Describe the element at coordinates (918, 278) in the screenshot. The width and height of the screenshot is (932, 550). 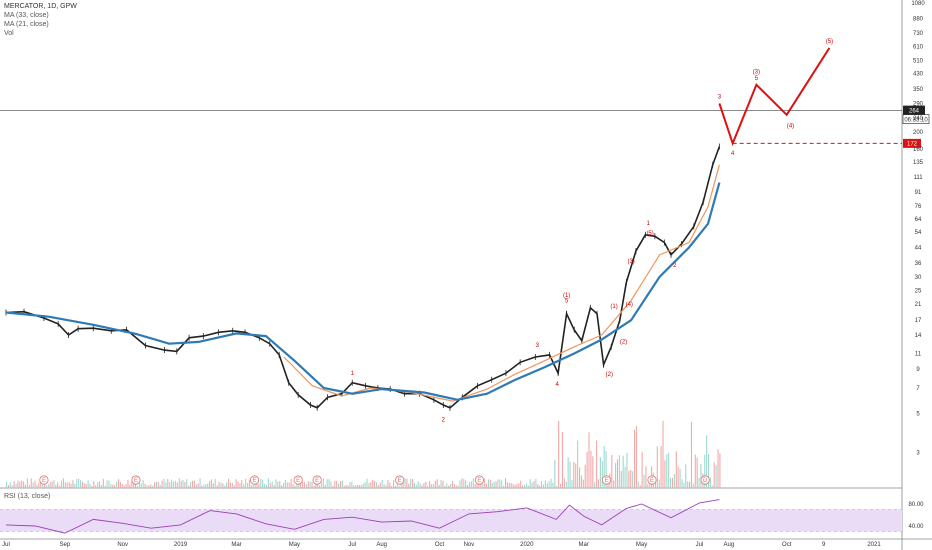
I see `price-tick-label: 30` at that location.